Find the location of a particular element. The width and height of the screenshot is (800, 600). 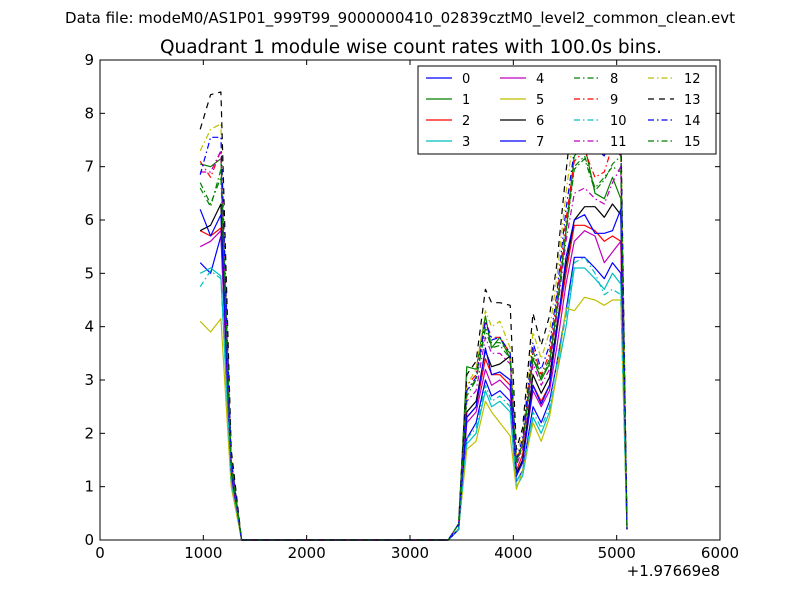

x-tick-label: 4000 is located at coordinates (513, 553).